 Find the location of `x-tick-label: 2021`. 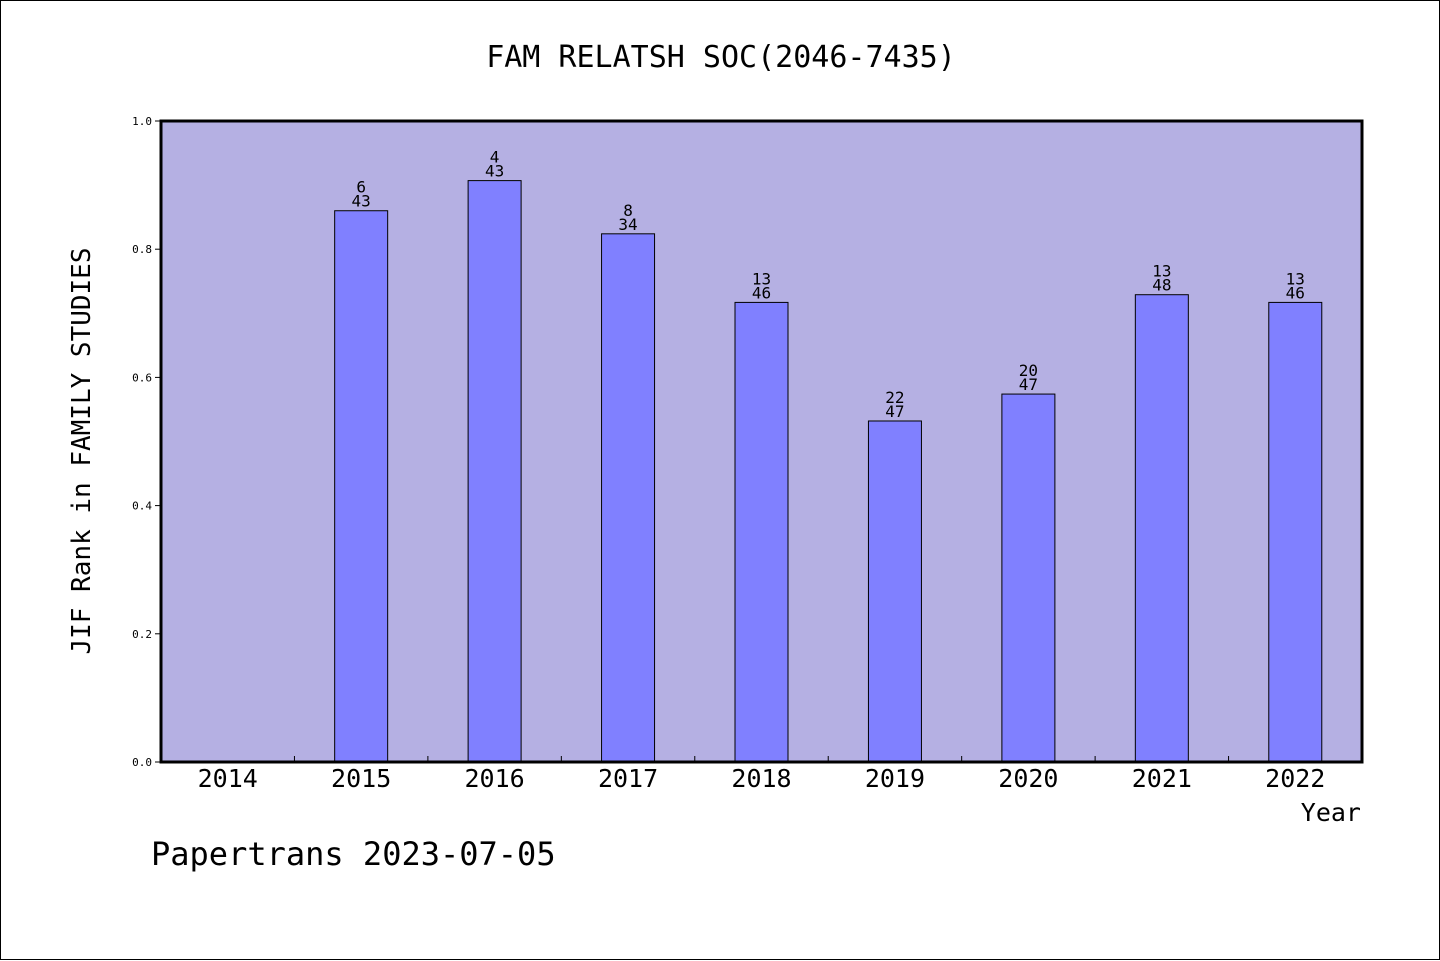

x-tick-label: 2021 is located at coordinates (1162, 778).